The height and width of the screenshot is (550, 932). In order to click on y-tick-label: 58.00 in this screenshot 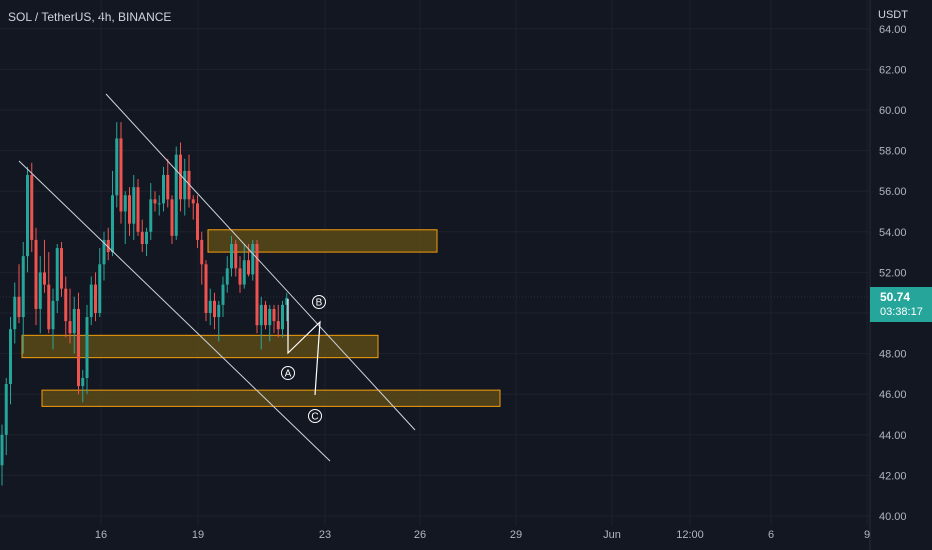, I will do `click(893, 152)`.